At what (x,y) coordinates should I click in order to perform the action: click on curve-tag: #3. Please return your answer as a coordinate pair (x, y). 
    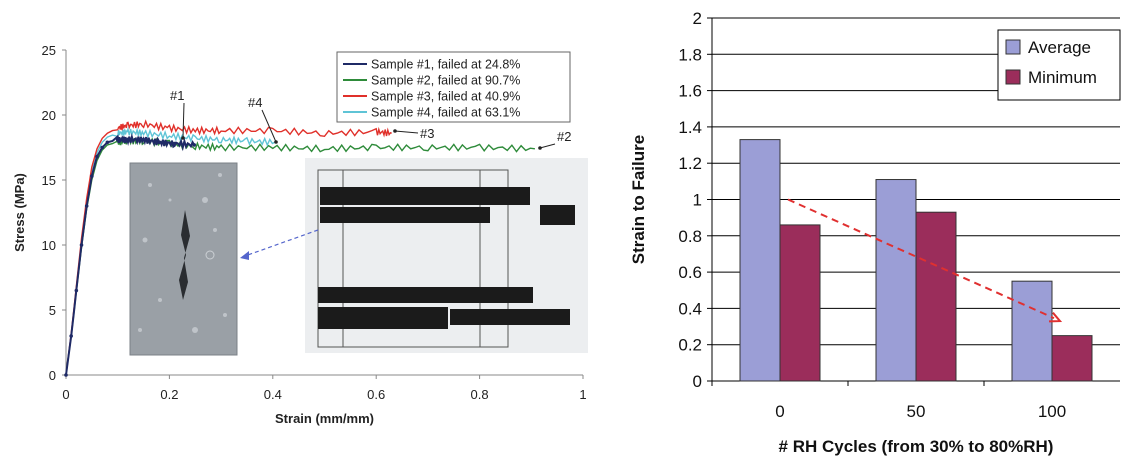
    Looking at the image, I should click on (427, 133).